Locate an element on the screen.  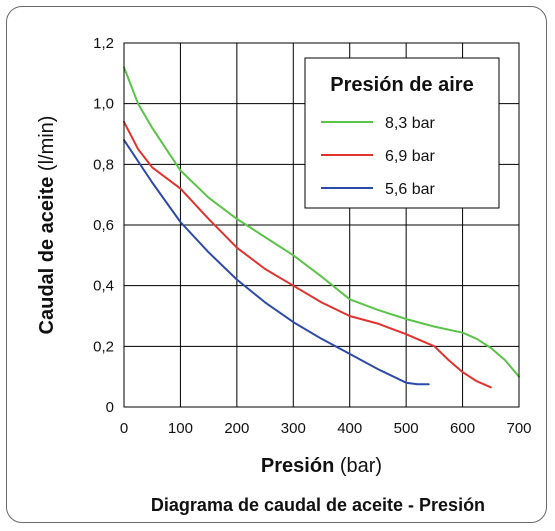
y-axis-title: Caudal de aceite (l/min) is located at coordinates (47, 225).